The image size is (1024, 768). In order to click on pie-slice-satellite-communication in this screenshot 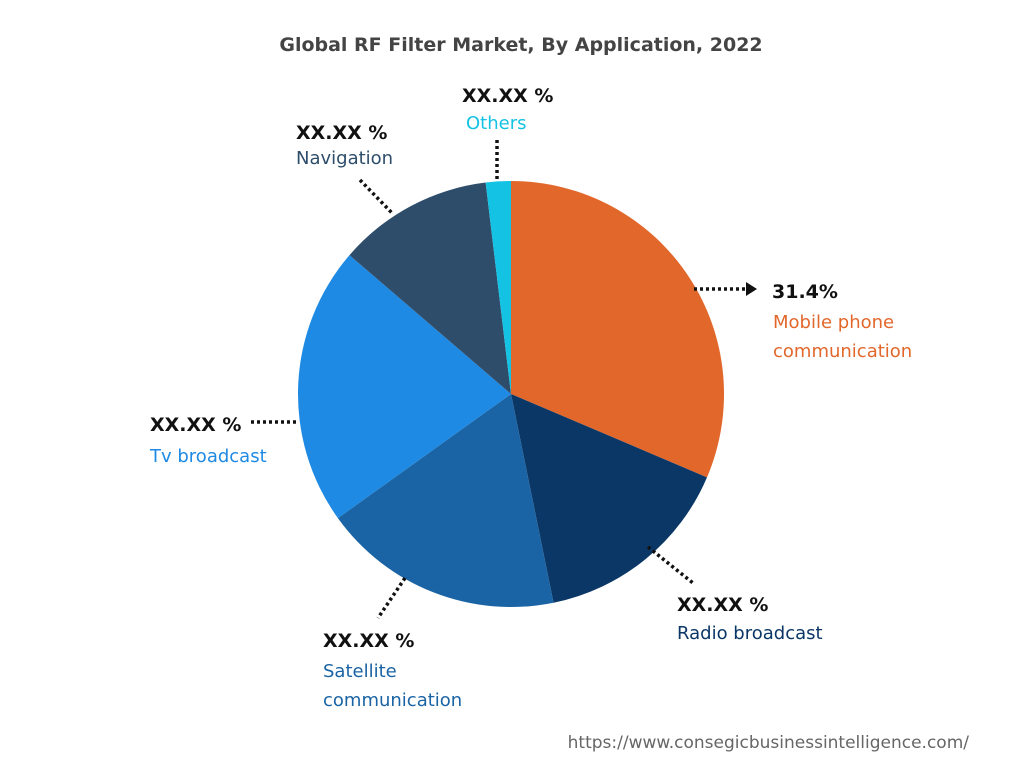, I will do `click(445, 500)`.